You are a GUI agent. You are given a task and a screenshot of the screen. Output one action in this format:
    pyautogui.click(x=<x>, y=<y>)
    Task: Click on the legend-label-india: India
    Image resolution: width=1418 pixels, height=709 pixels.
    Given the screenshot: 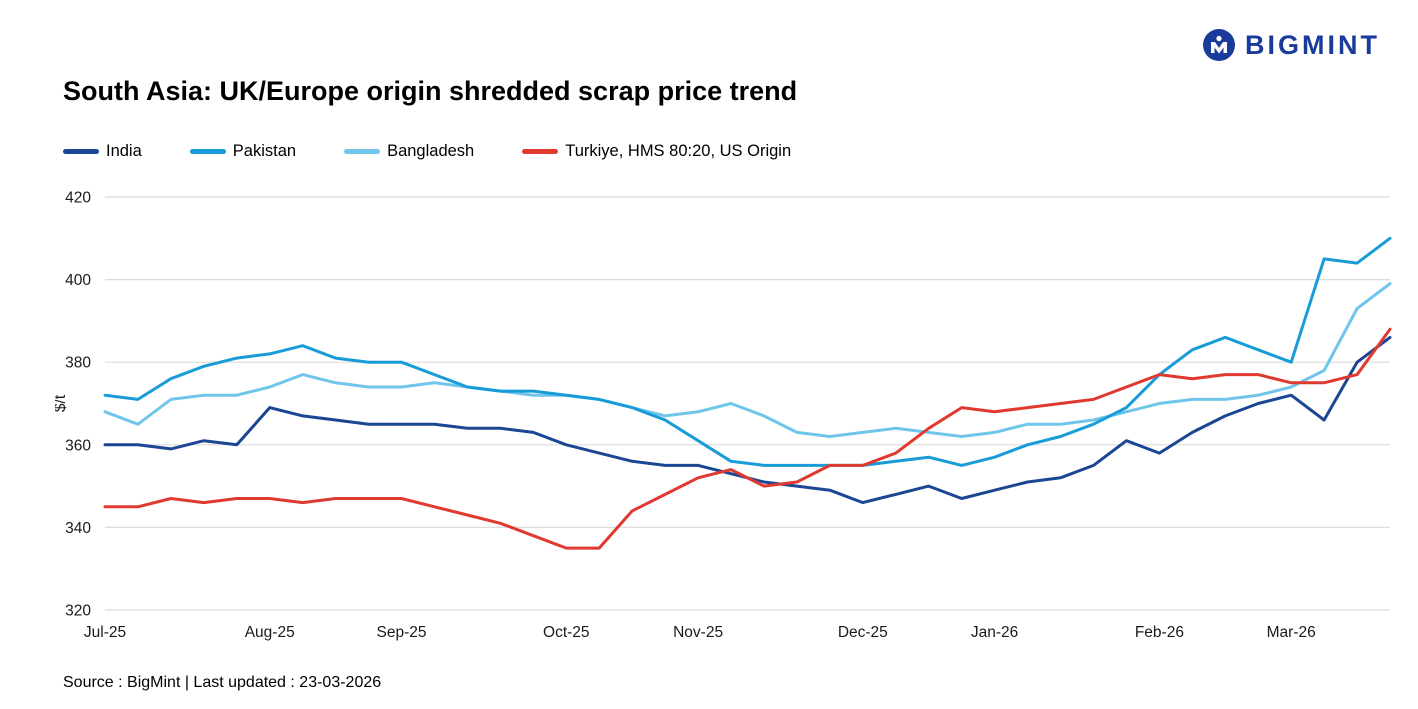 What is the action you would take?
    pyautogui.click(x=124, y=151)
    